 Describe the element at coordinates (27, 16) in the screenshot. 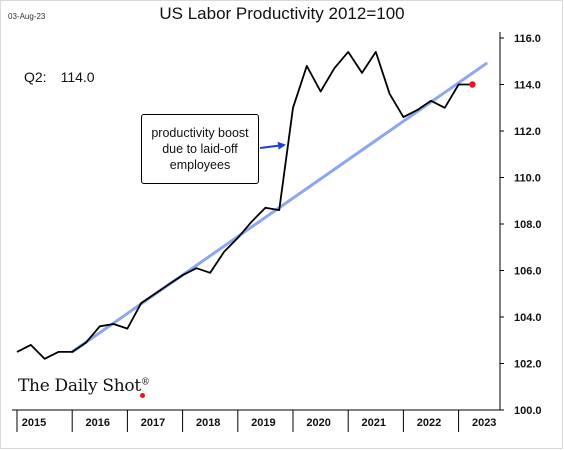

I see `date-stamp: 03-Aug-23` at that location.